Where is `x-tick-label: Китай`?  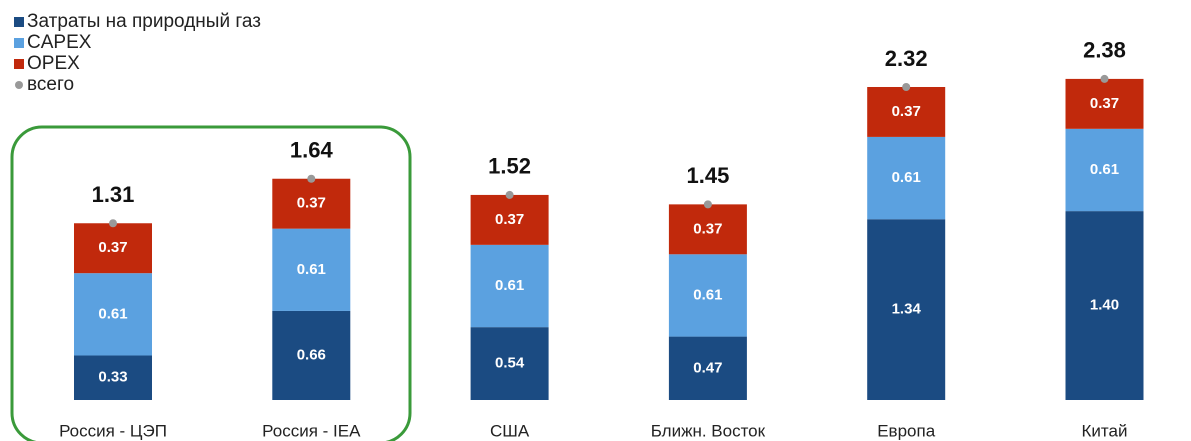 x-tick-label: Китай is located at coordinates (1105, 430).